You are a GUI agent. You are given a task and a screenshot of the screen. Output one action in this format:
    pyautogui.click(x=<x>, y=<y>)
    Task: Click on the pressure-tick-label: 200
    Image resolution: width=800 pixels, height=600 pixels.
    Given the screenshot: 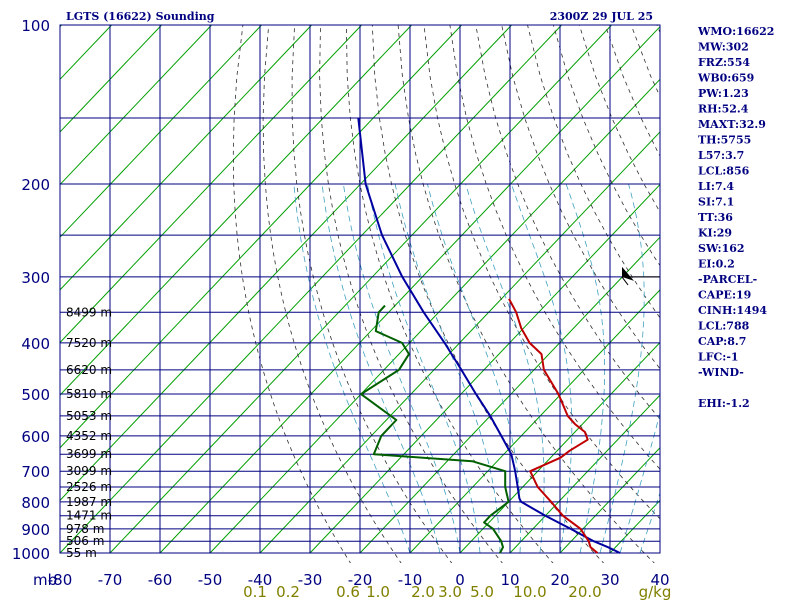 What is the action you would take?
    pyautogui.click(x=35, y=185)
    